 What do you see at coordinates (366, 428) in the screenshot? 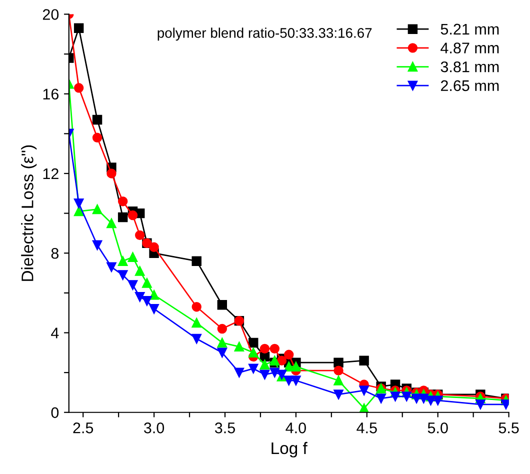
I see `x-tick-label: 4.5` at bounding box center [366, 428].